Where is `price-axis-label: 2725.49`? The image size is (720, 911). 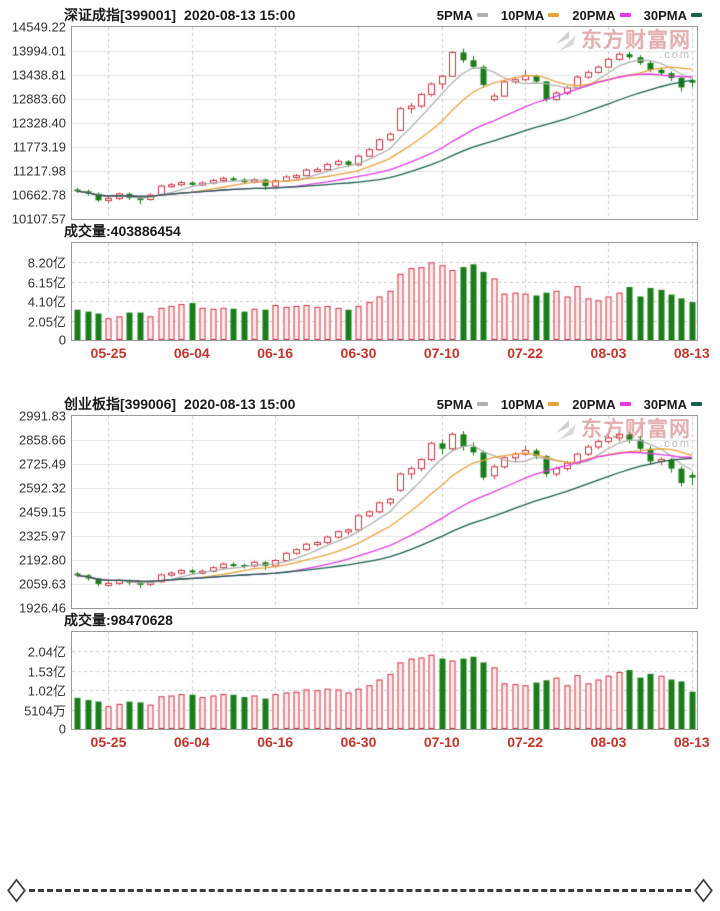 price-axis-label: 2725.49 is located at coordinates (42, 464).